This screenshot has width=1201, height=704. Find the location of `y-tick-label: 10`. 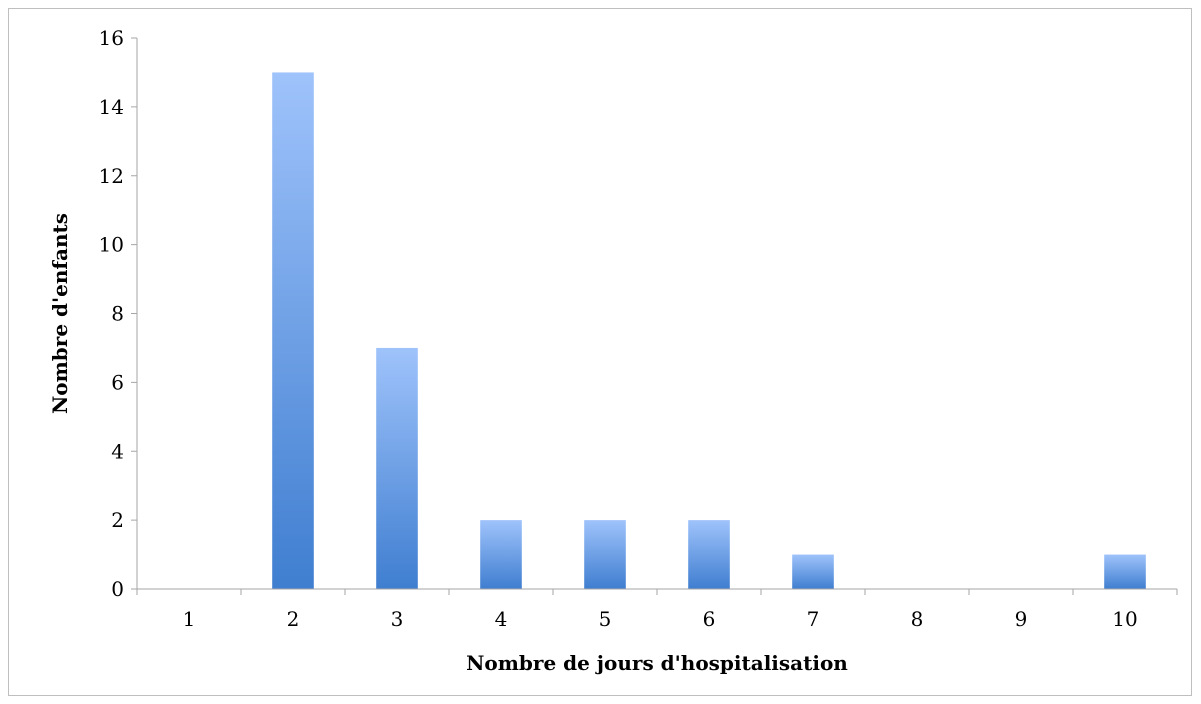

y-tick-label: 10 is located at coordinates (111, 245).